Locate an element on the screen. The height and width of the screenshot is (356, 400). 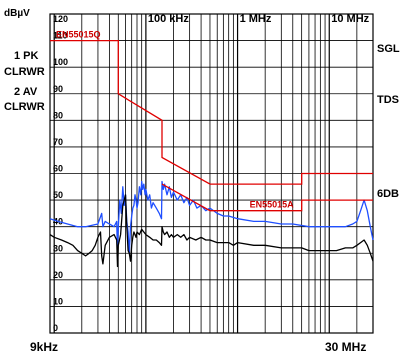
trace-2-mode: CLRWR is located at coordinates (24, 107).